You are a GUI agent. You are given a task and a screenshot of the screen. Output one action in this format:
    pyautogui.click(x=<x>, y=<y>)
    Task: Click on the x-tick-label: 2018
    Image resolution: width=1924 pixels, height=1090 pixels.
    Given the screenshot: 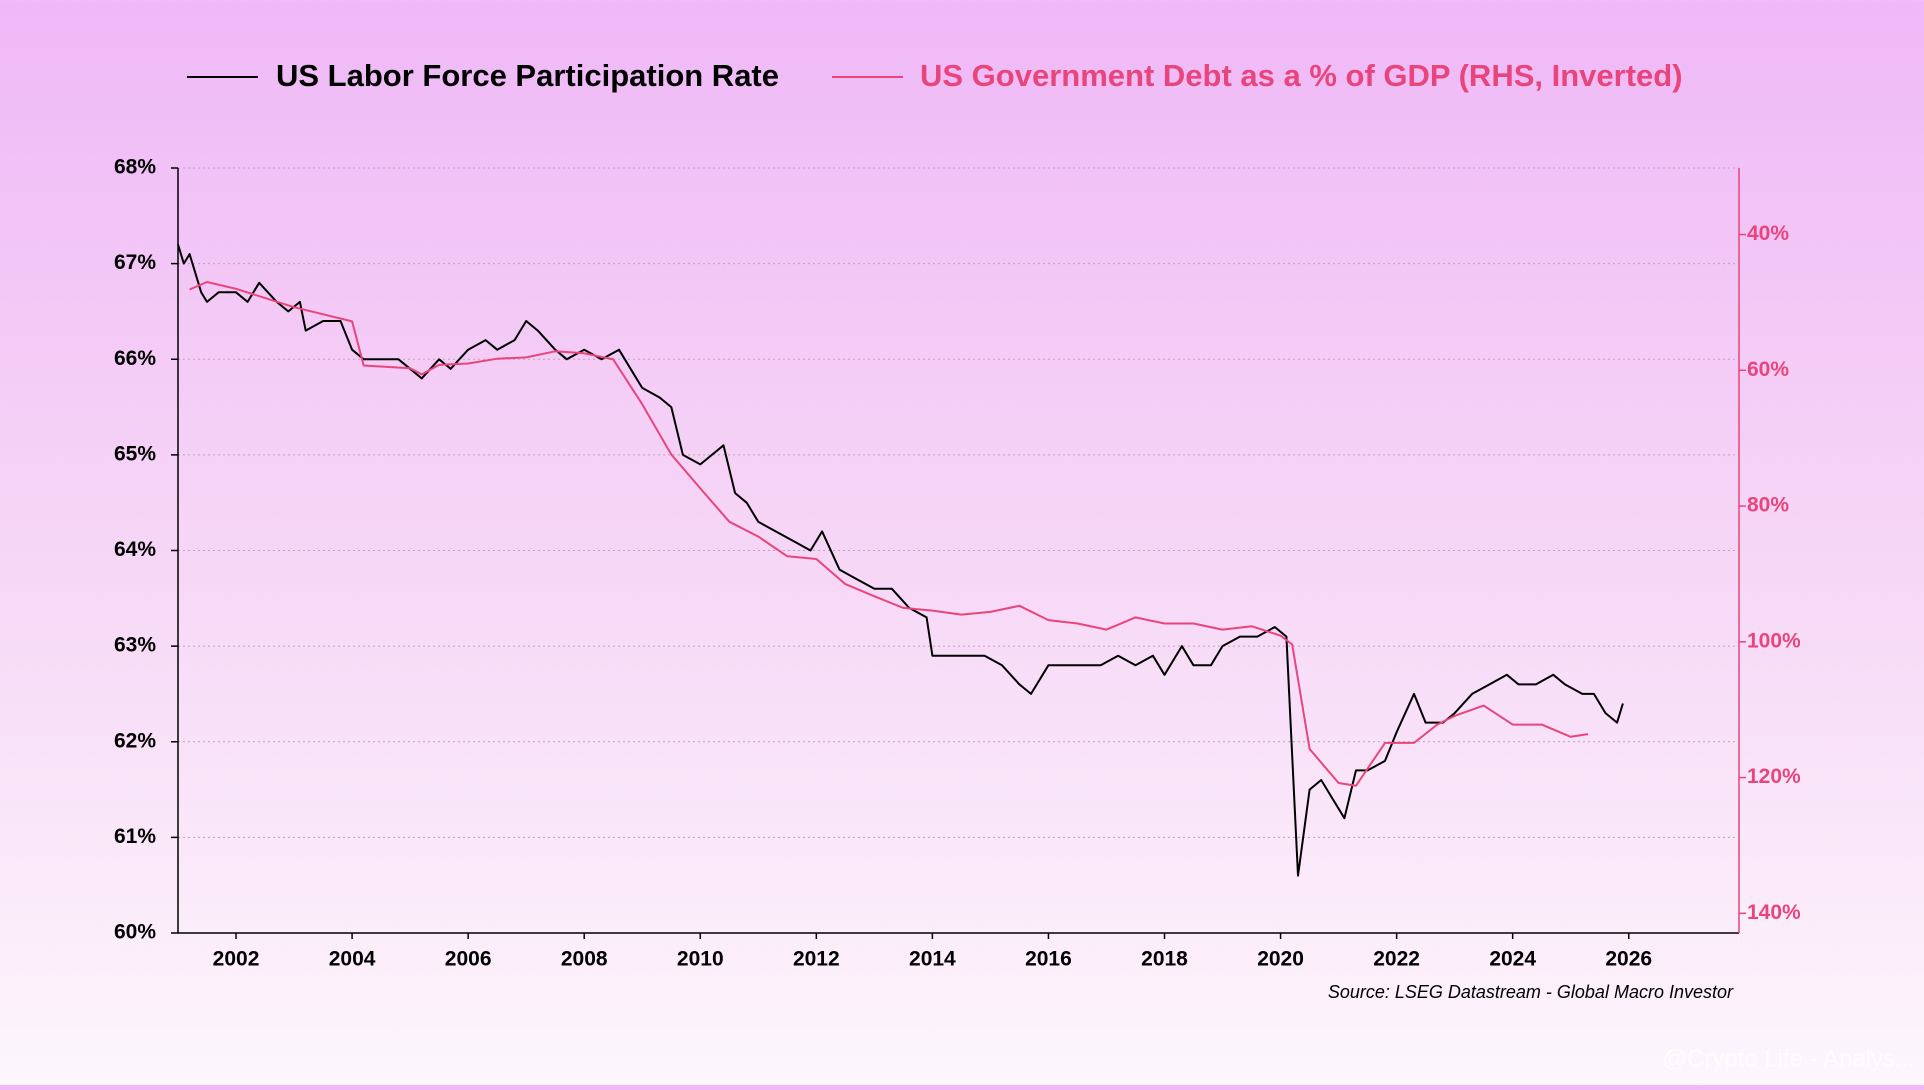 What is the action you would take?
    pyautogui.click(x=1164, y=959)
    